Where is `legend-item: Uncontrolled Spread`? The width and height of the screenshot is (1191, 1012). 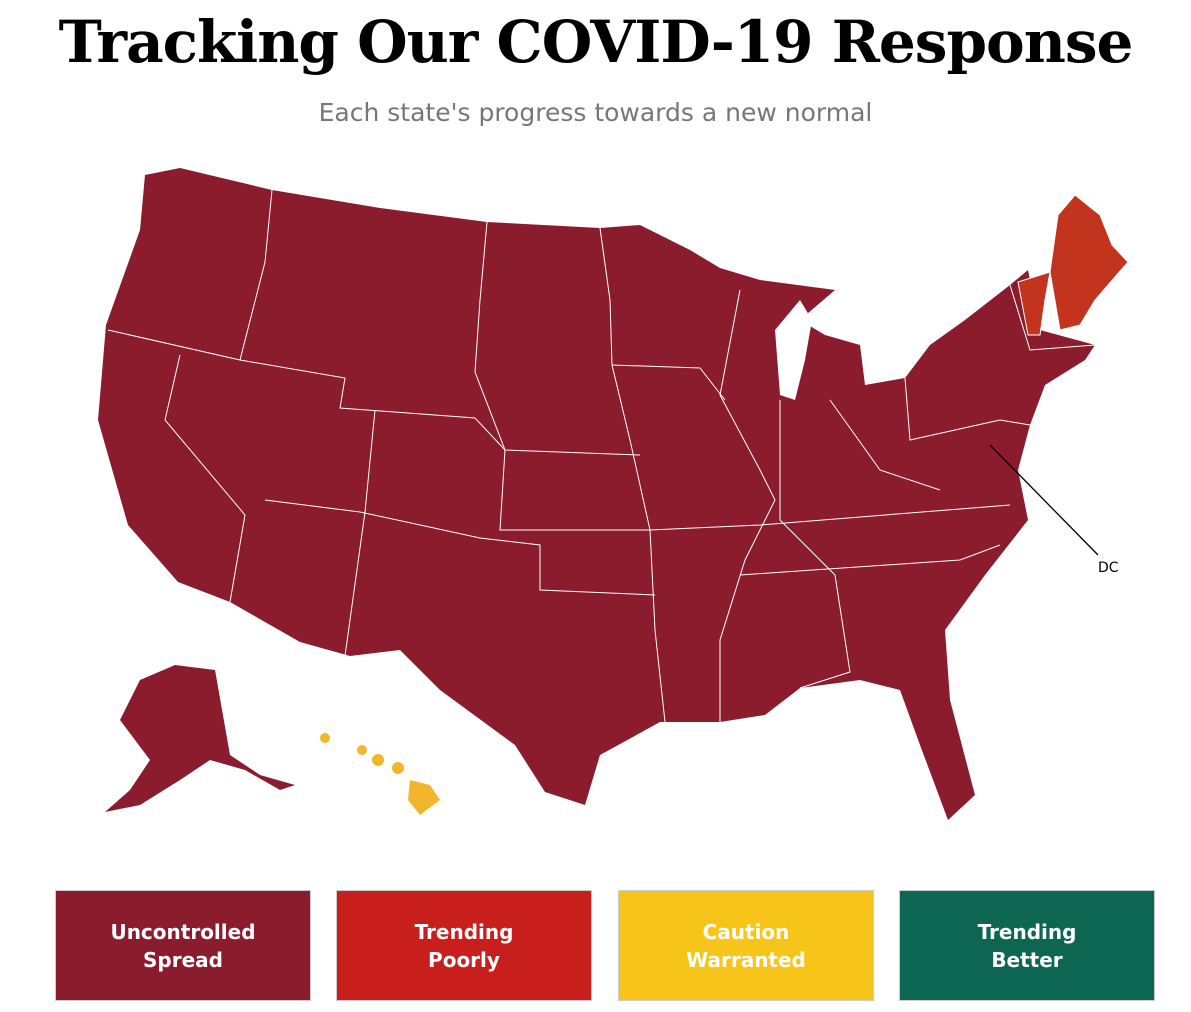 legend-item: Uncontrolled Spread is located at coordinates (183, 945).